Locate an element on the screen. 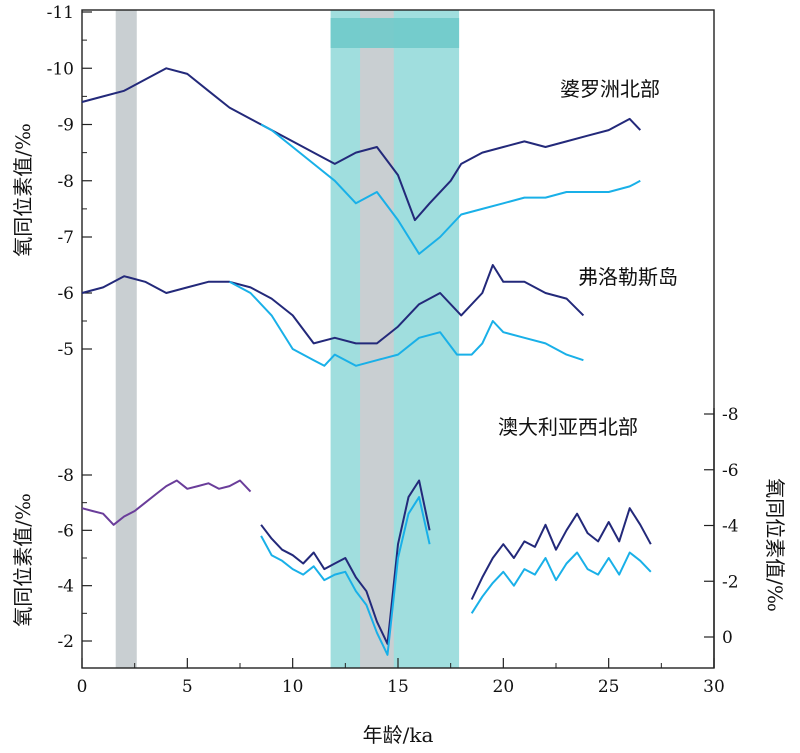  y-tick-label-p1: -6 is located at coordinates (65, 294).